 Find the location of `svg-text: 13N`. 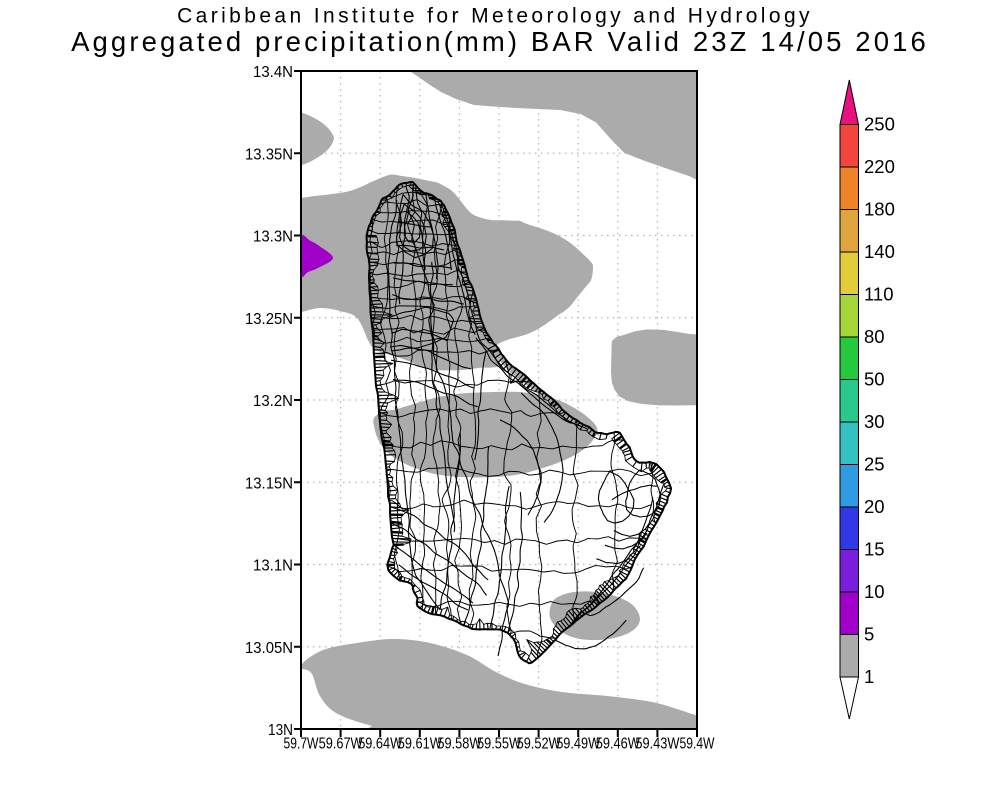

svg-text: 13N is located at coordinates (280, 730).